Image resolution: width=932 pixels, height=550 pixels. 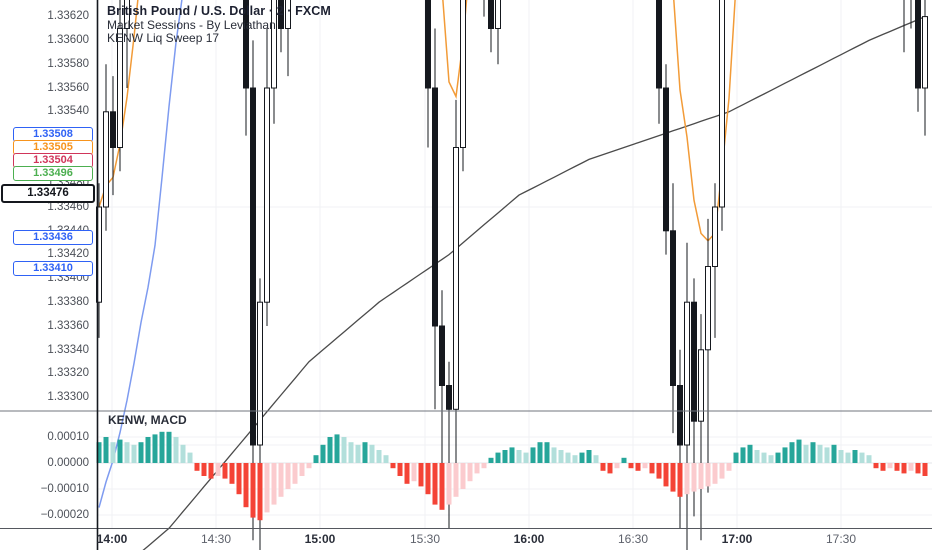 What do you see at coordinates (140, 254) in the screenshot?
I see `ma-mid-line` at bounding box center [140, 254].